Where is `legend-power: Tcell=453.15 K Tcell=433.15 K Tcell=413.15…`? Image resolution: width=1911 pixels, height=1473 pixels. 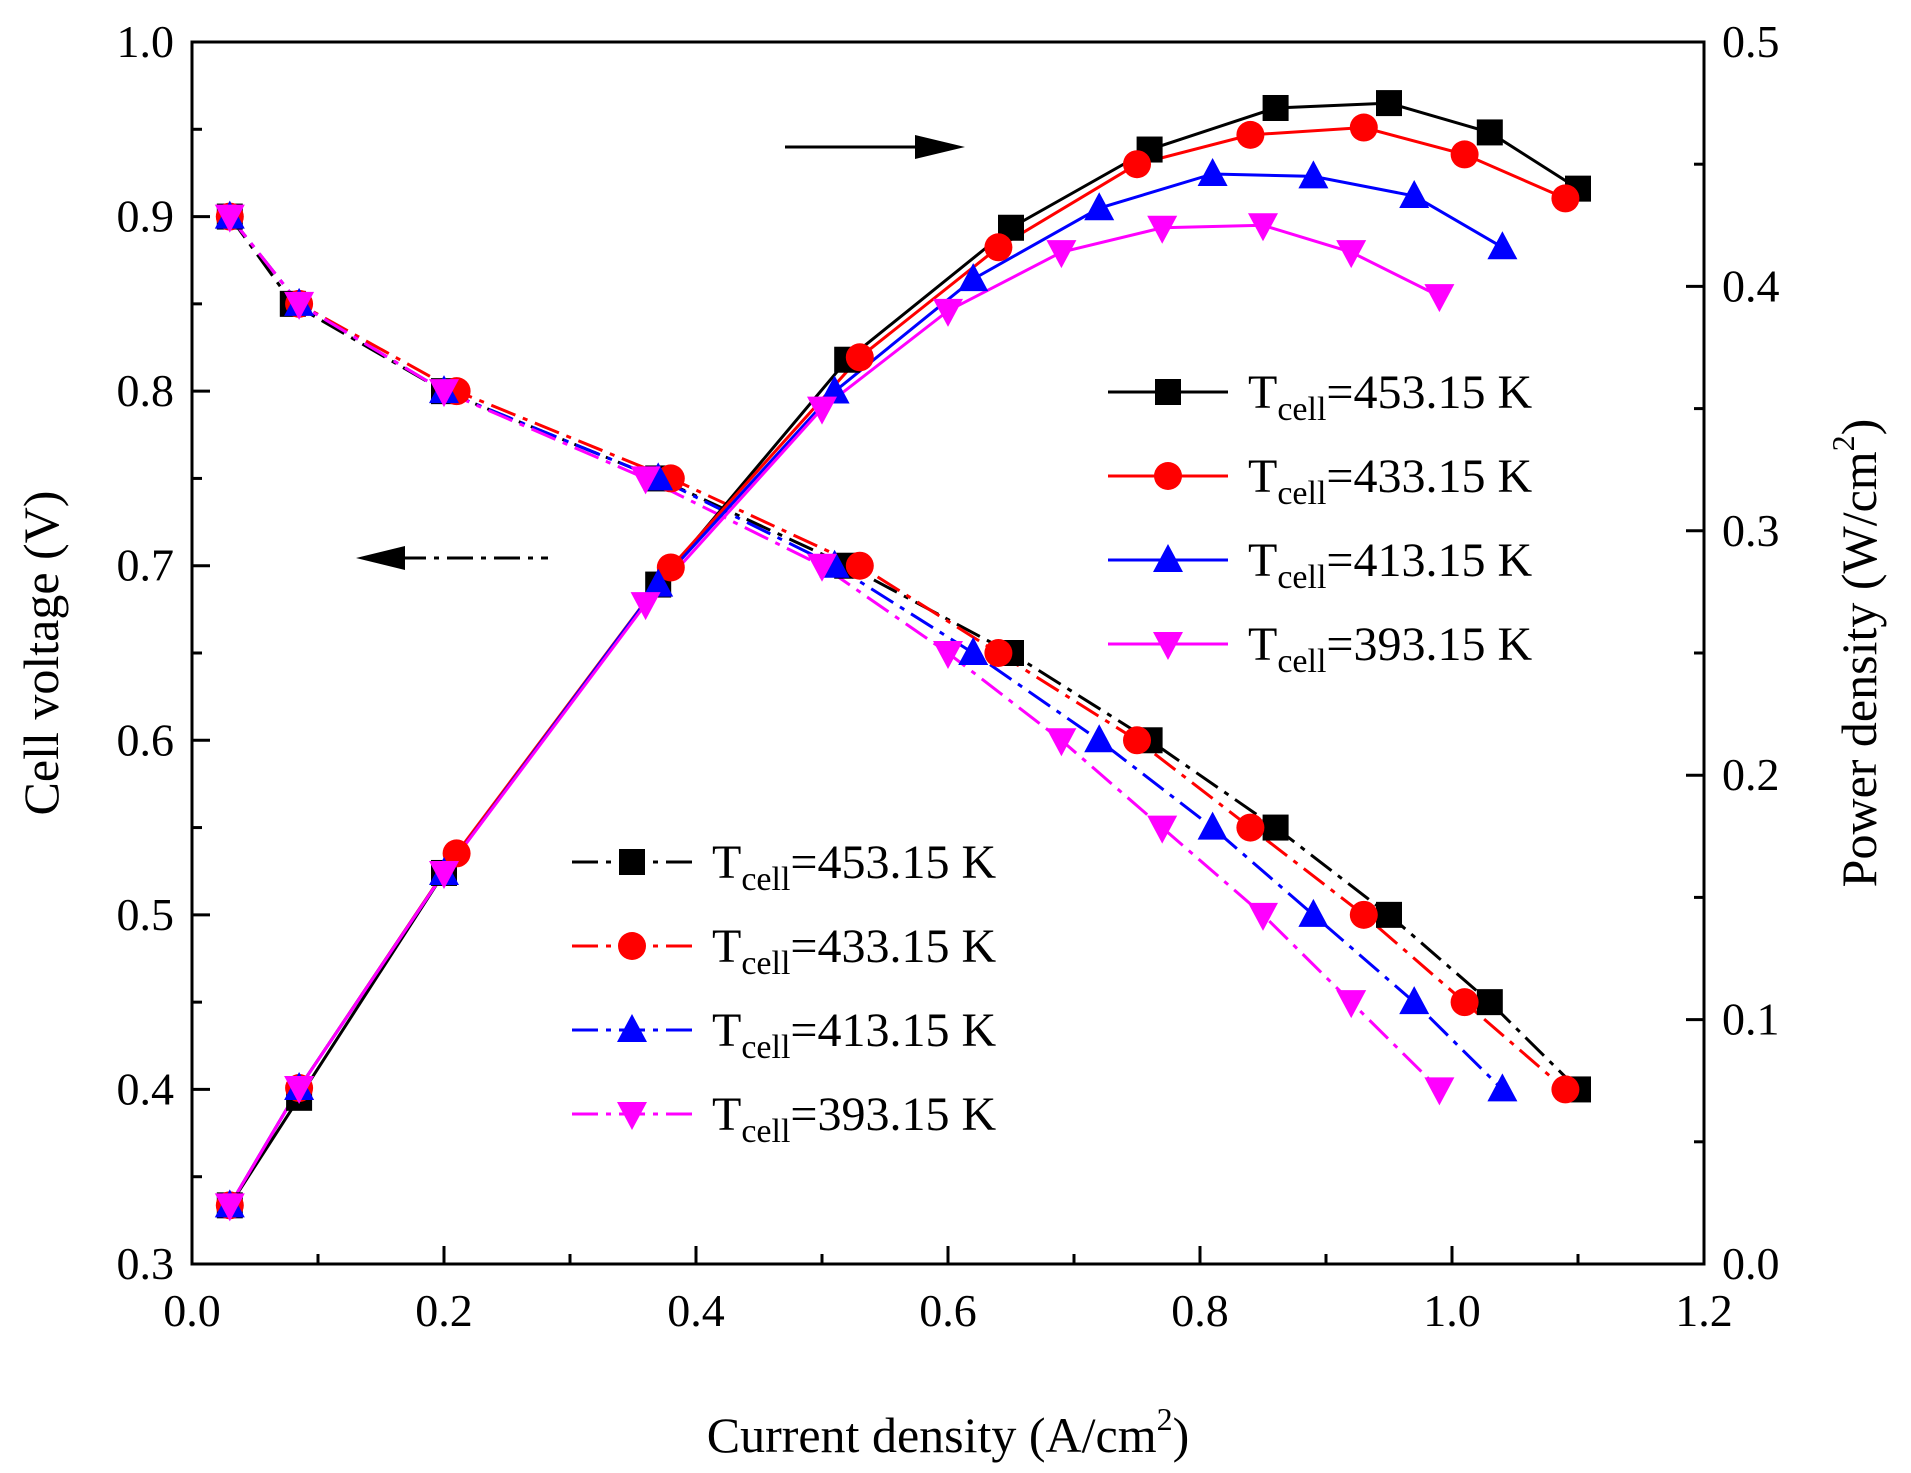 legend-power: Tcell=453.15 K Tcell=433.15 K Tcell=413.15… is located at coordinates (1320, 523).